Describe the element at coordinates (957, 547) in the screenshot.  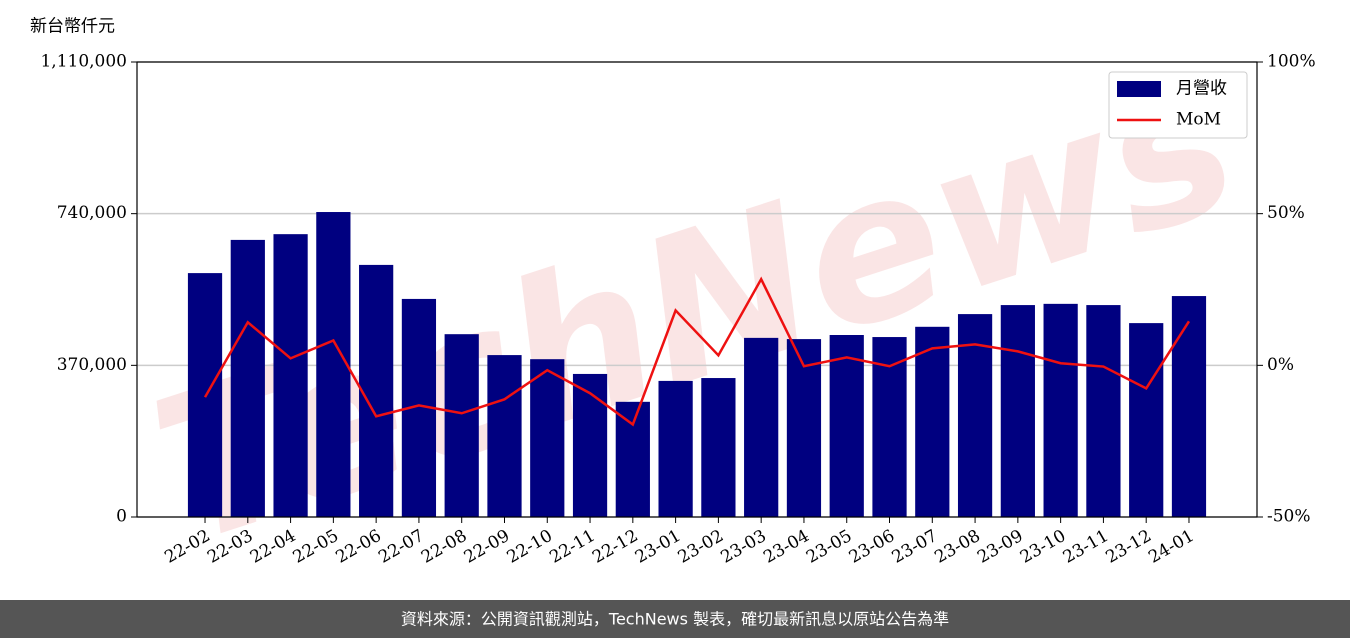
I see `x-tick-label: 23-08` at that location.